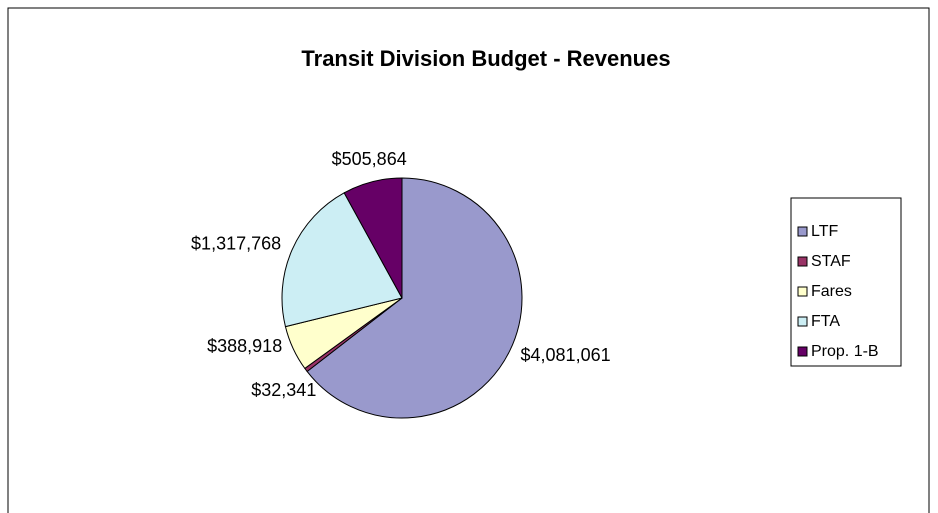 The height and width of the screenshot is (513, 938). Describe the element at coordinates (369, 159) in the screenshot. I see `data-label: $505,864` at that location.